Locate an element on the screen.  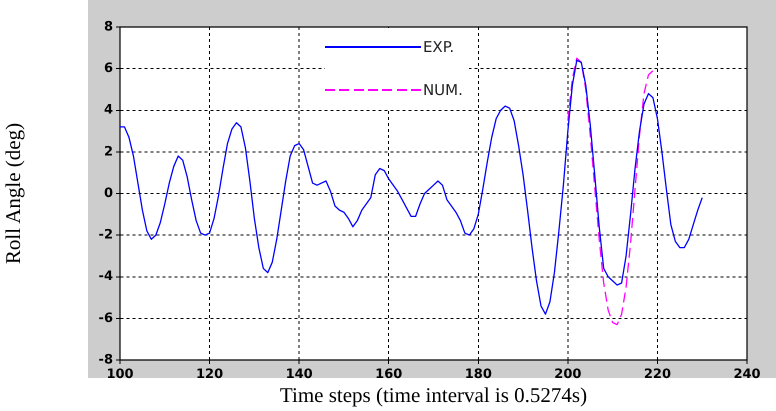
y-tick-label: -8 is located at coordinates (105, 360).